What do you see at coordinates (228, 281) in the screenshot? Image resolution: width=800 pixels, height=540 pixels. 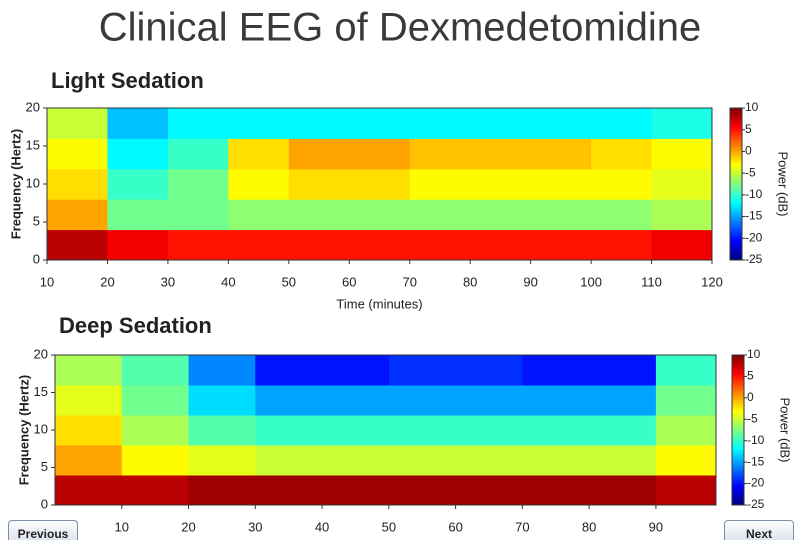 I see `x-tick-label: 40` at bounding box center [228, 281].